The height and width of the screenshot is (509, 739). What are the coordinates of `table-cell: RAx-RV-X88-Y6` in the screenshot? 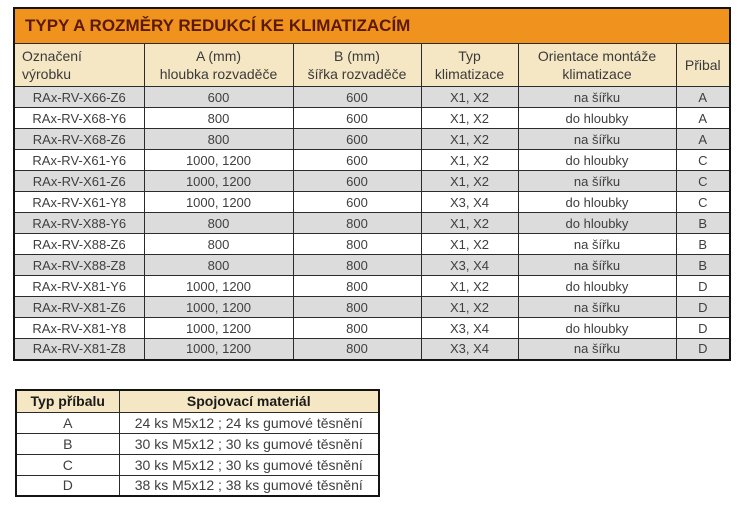 It's located at (79, 223).